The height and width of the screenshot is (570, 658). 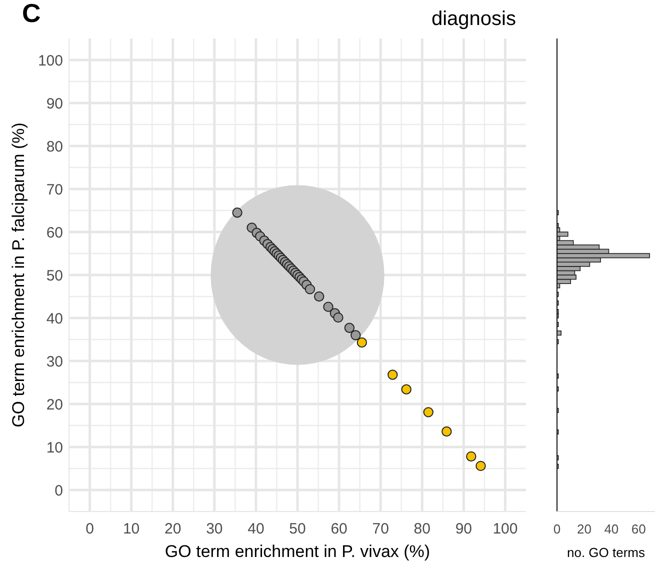 I want to click on x-tick-label: 50, so click(x=297, y=529).